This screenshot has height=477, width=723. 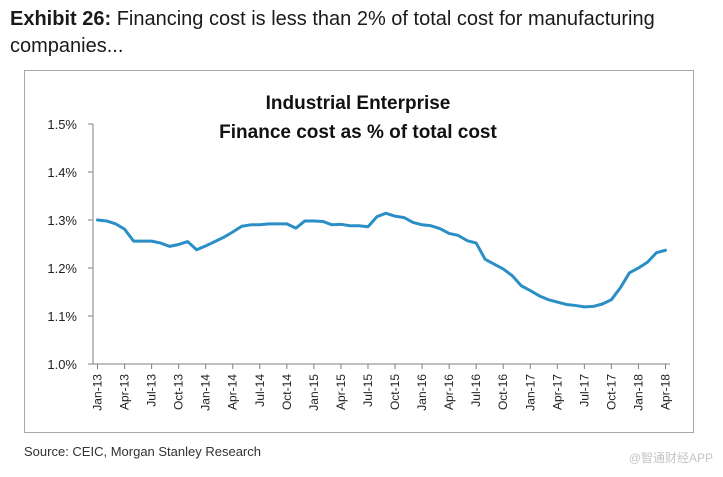 What do you see at coordinates (476, 390) in the screenshot?
I see `x-tick-label: Jul-16` at bounding box center [476, 390].